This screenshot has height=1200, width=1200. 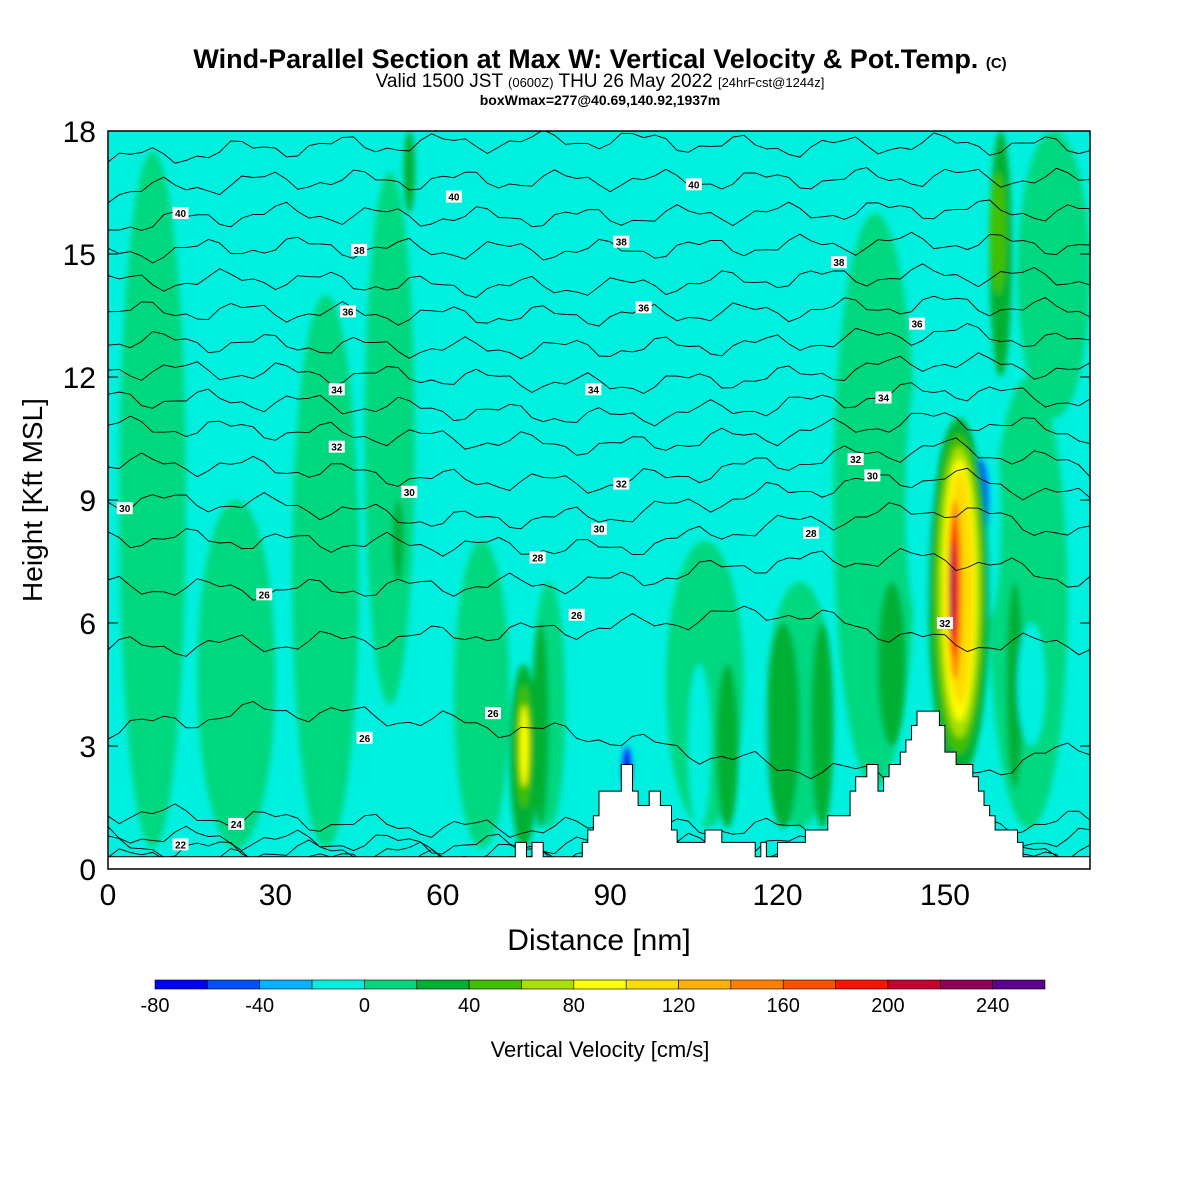 I want to click on terrain-profile, so click(x=599, y=789).